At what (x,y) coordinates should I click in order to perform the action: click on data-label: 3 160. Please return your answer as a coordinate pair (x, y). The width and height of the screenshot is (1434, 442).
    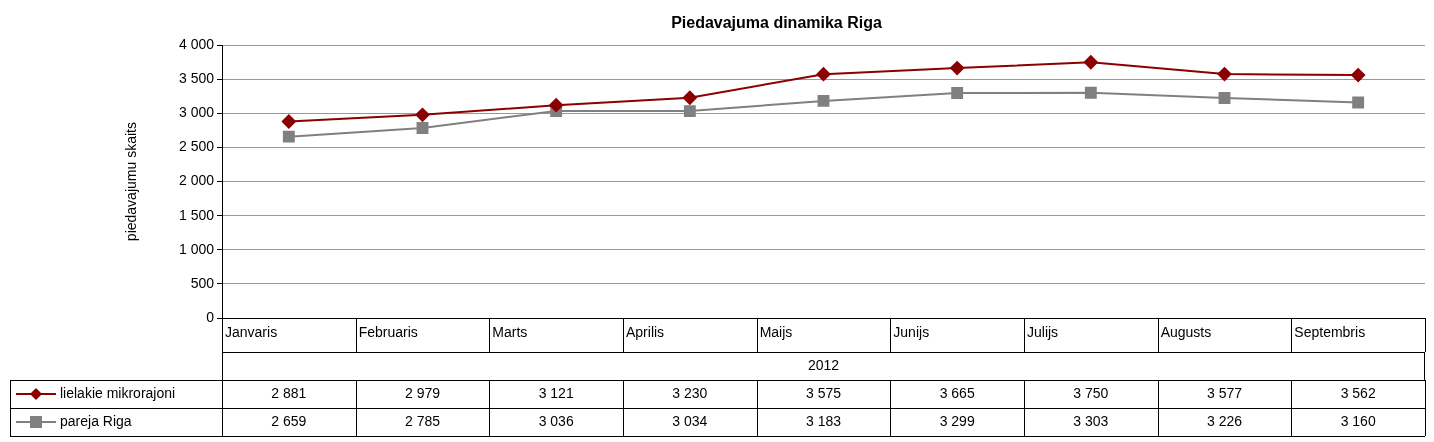
    Looking at the image, I should click on (1358, 420).